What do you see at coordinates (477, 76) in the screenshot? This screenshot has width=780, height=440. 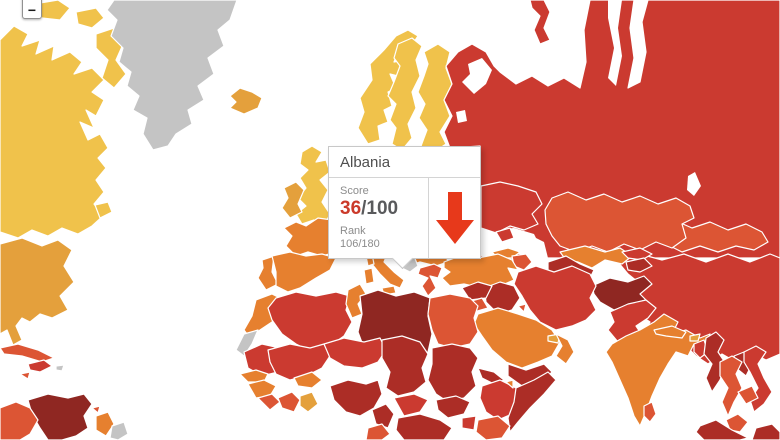 I see `white-sea` at bounding box center [477, 76].